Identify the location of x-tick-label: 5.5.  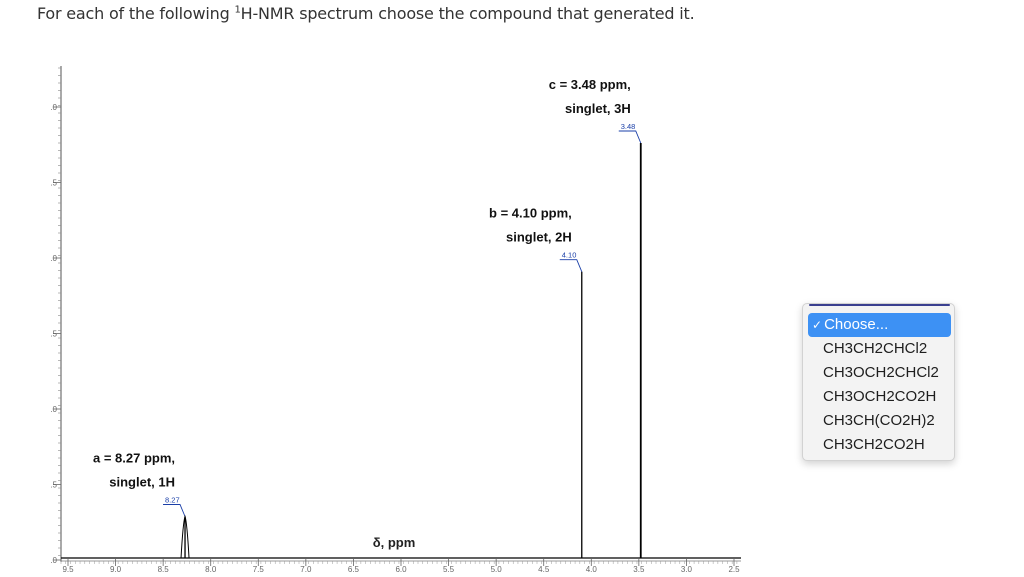
(449, 569).